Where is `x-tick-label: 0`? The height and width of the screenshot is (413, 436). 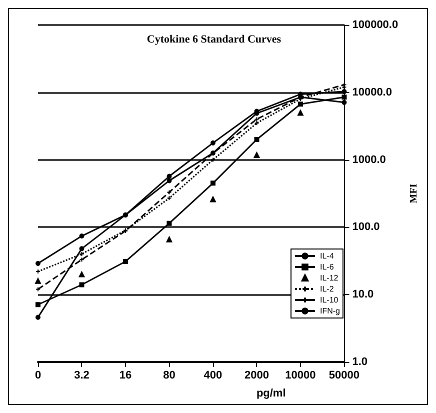 x-tick-label: 0 is located at coordinates (38, 376).